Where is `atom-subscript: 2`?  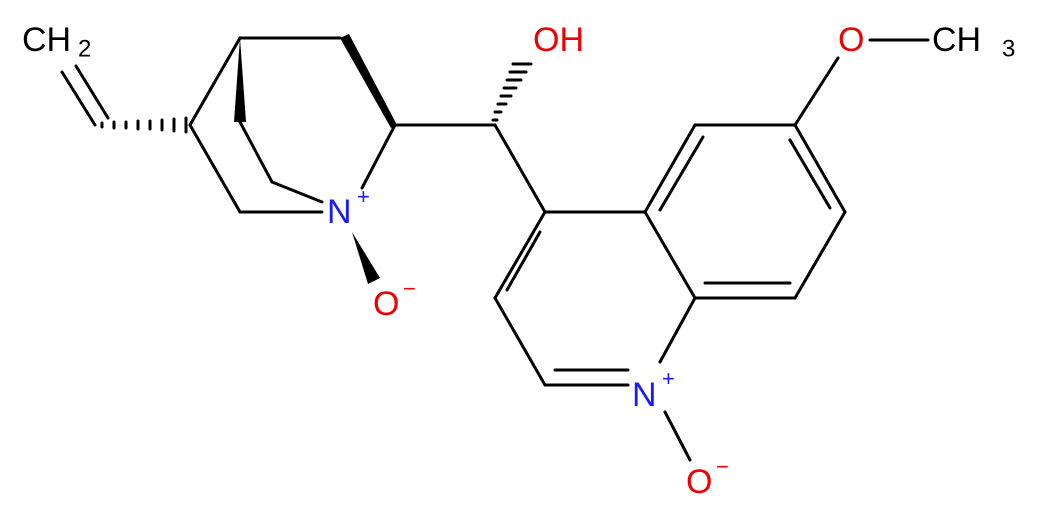 atom-subscript: 2 is located at coordinates (84, 48).